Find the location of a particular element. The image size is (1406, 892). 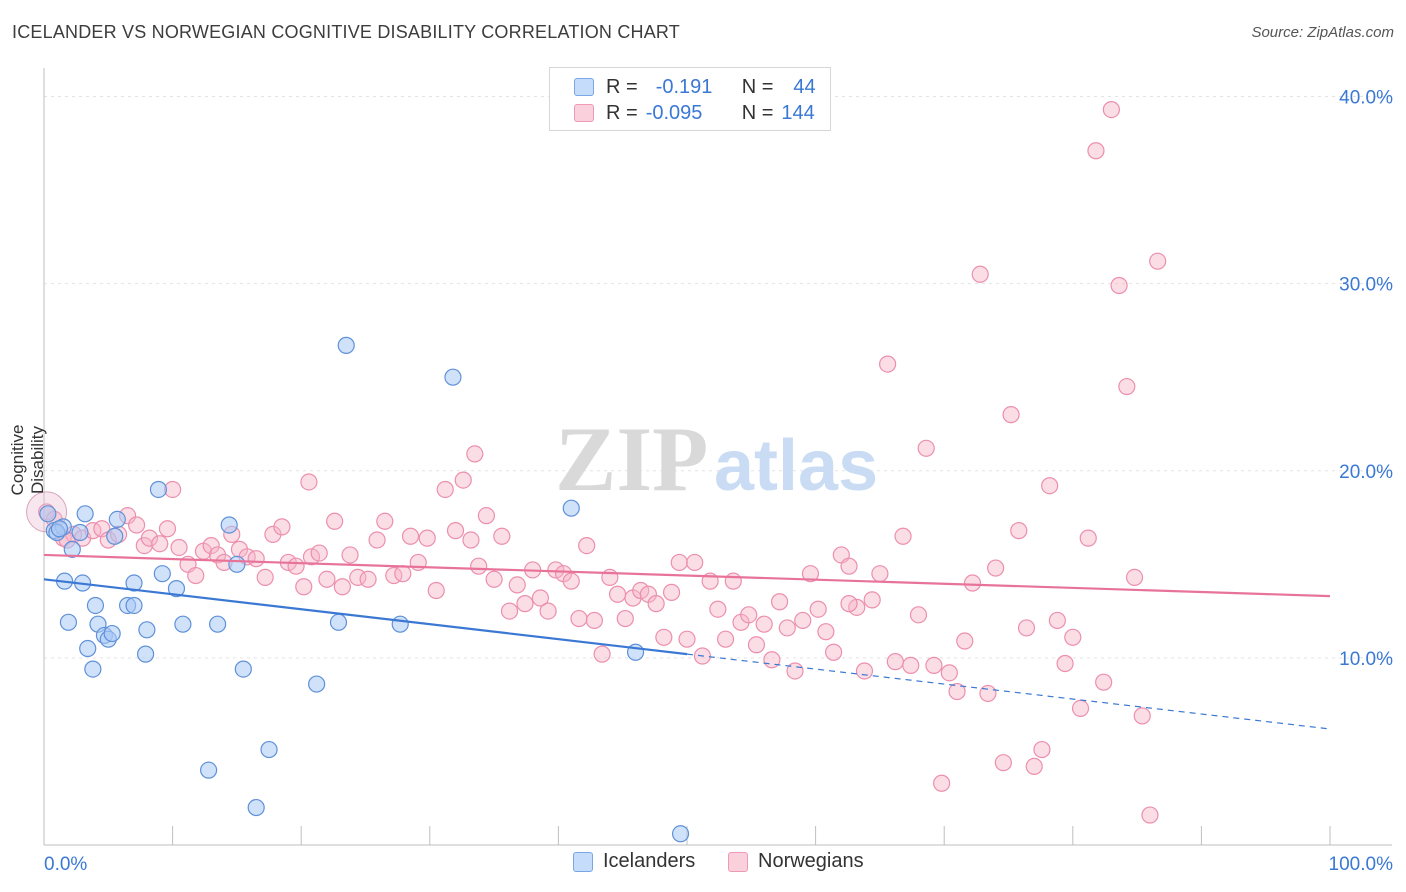

watermark-zip: ZIP is located at coordinates (631, 459).